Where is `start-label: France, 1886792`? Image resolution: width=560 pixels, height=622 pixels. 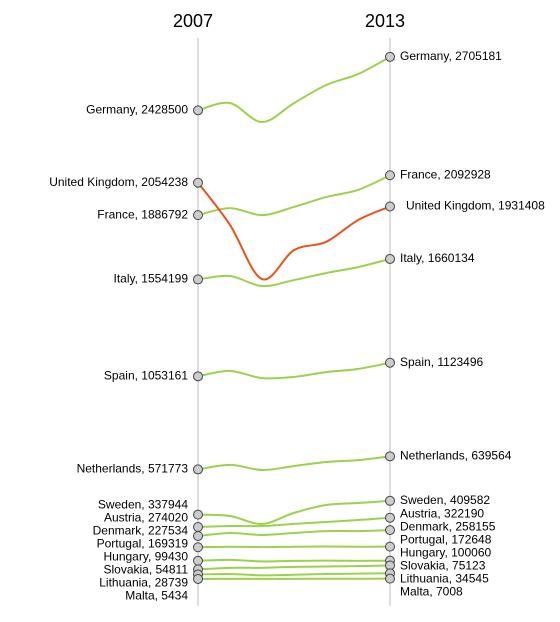 start-label: France, 1886792 is located at coordinates (142, 214).